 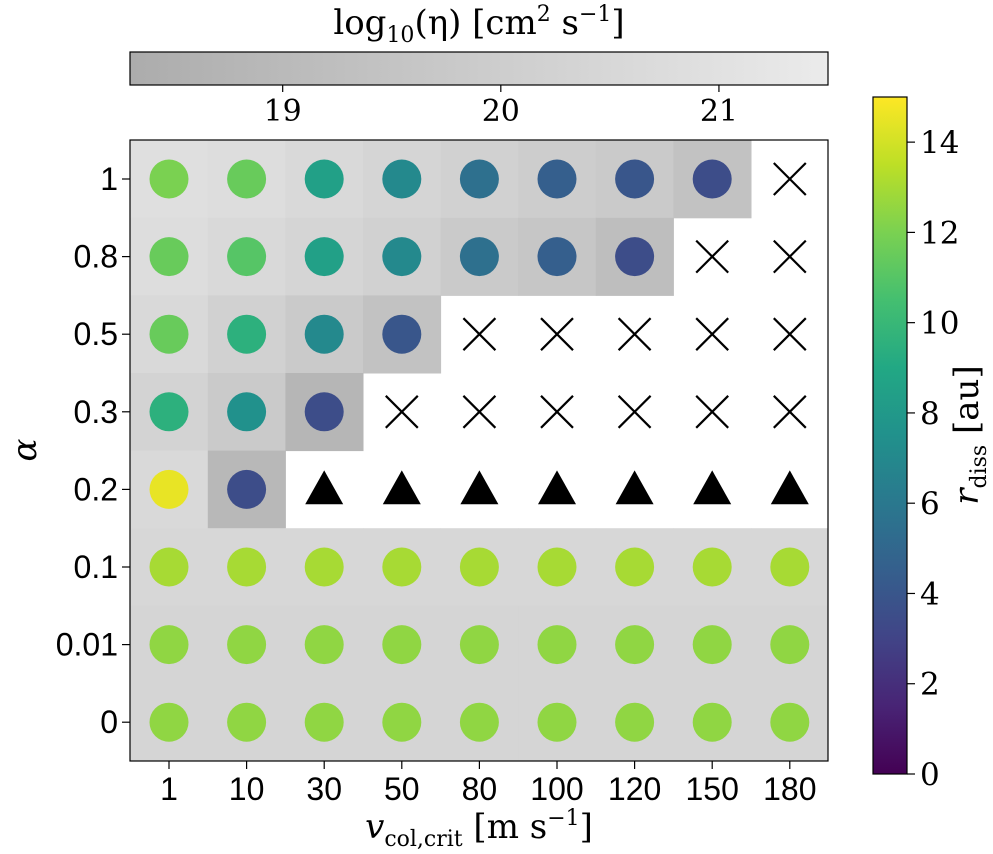 What do you see at coordinates (96, 489) in the screenshot?
I see `y-tick-label: 0.2` at bounding box center [96, 489].